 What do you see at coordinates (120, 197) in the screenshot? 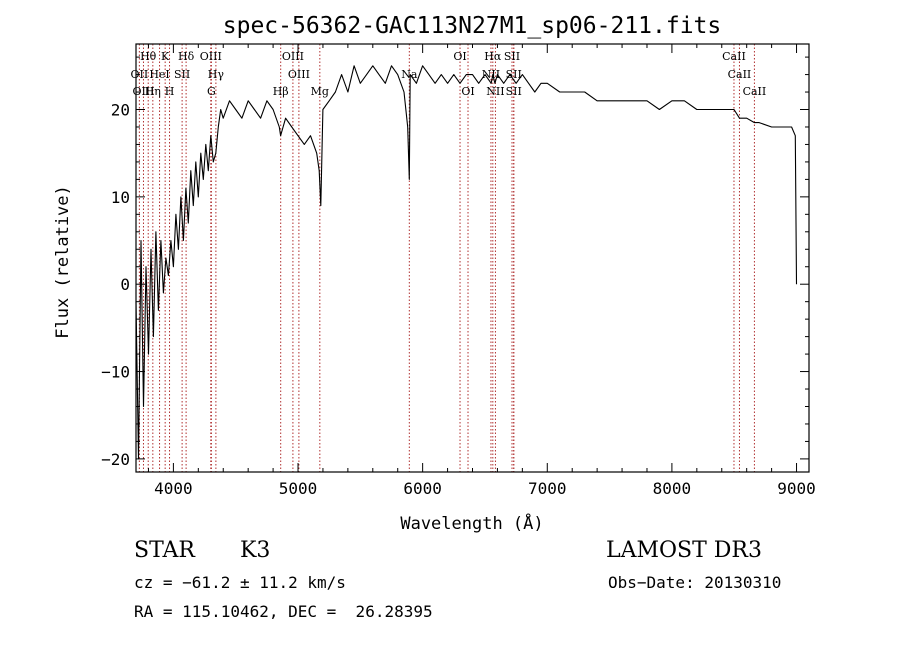
I see `y-tick-label-3: 10` at bounding box center [120, 197].